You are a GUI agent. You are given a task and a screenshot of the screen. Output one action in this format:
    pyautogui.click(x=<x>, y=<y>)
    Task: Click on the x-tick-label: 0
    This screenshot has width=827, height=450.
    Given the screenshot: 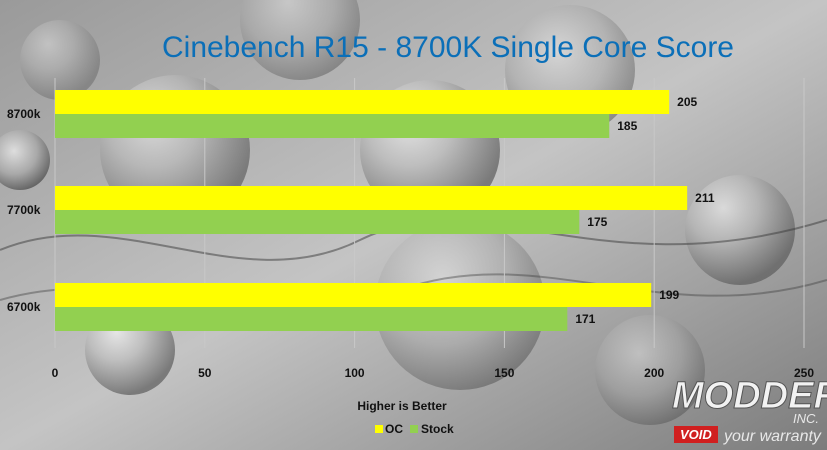 What is the action you would take?
    pyautogui.click(x=55, y=373)
    